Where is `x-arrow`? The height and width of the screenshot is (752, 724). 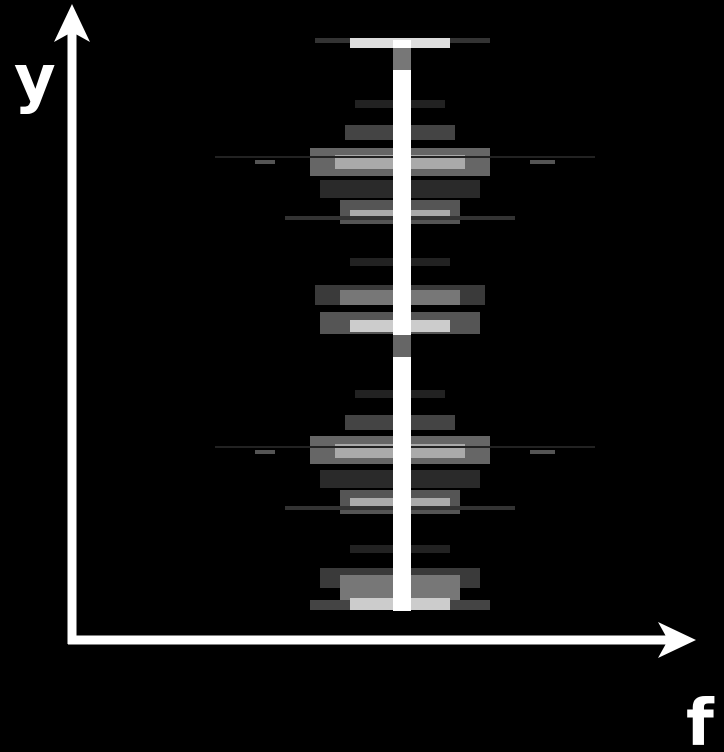
x-arrow is located at coordinates (677, 640).